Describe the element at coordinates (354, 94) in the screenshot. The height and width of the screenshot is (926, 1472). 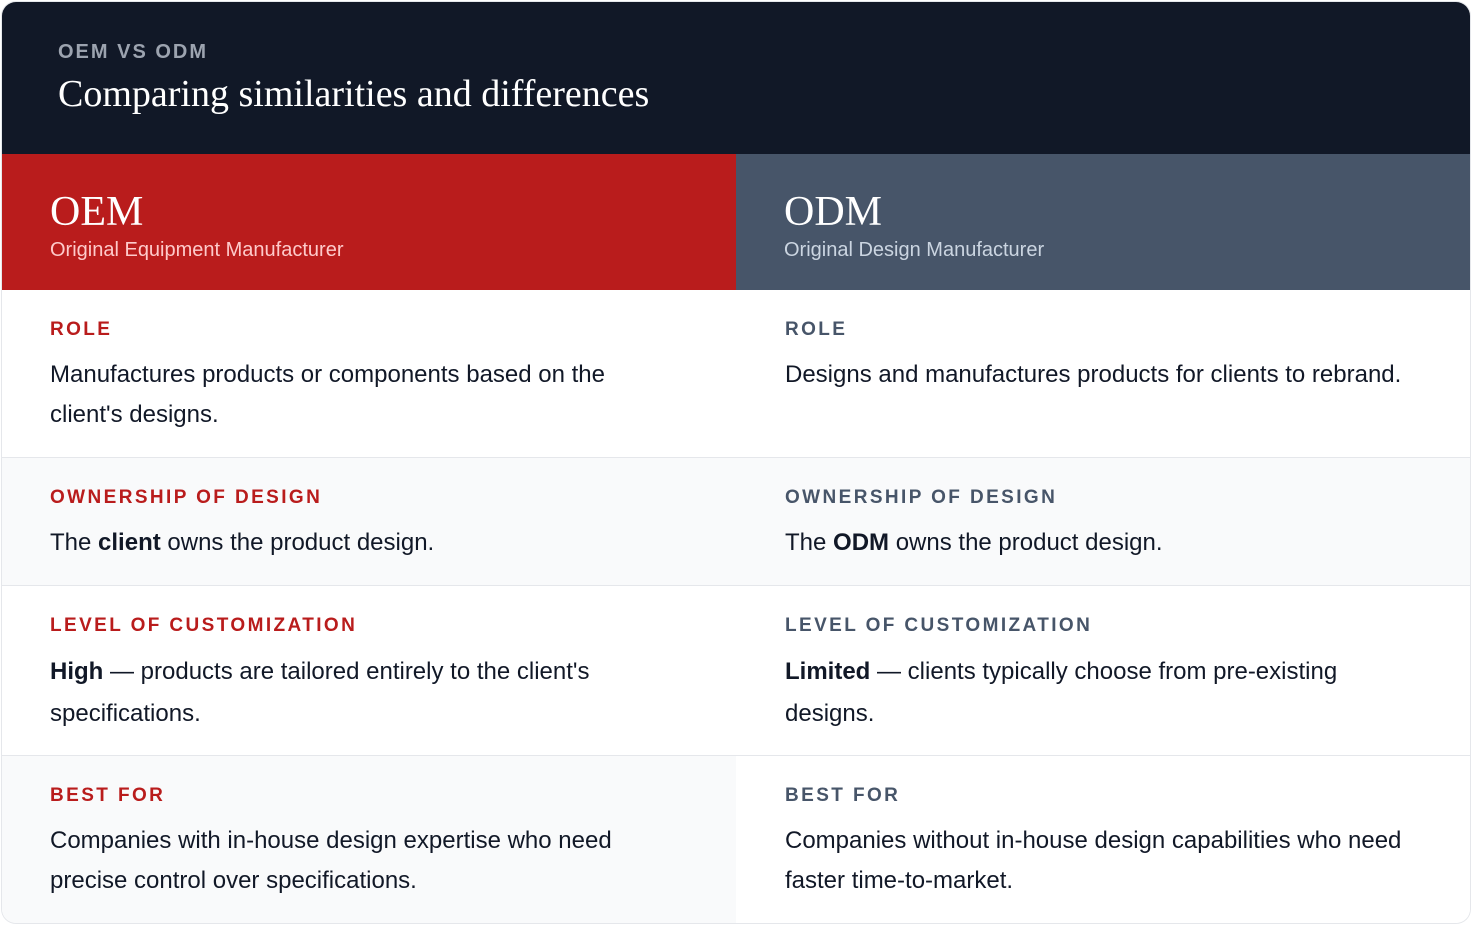
I see `page-title: Comparing similarities and differences` at that location.